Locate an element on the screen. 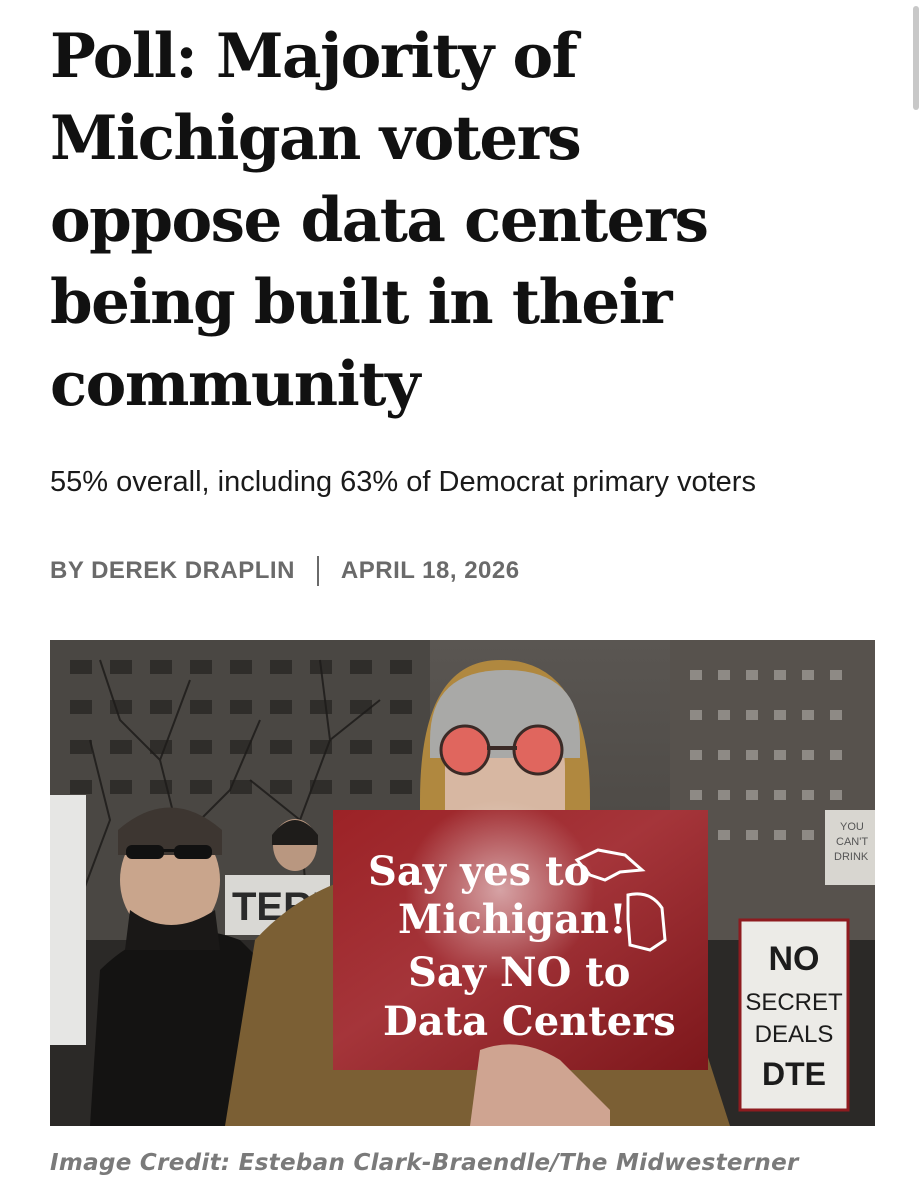 This screenshot has height=1200, width=923. sign-line-1: Say yes to is located at coordinates (479, 871).